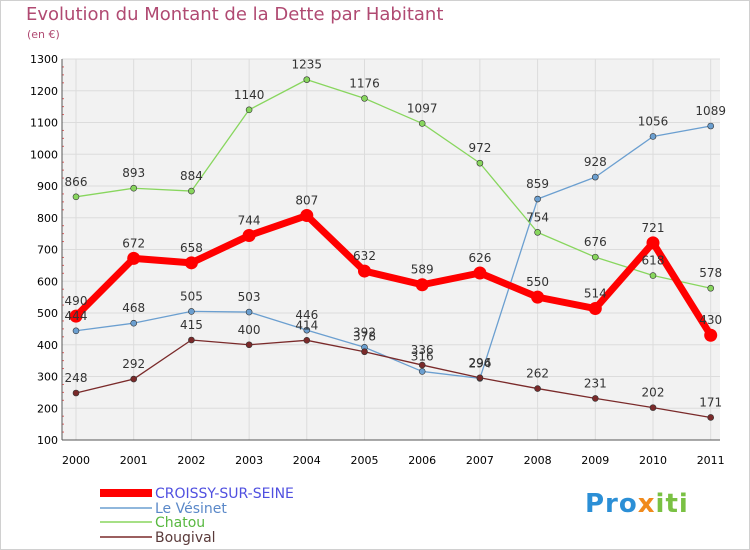 This screenshot has width=750, height=550. I want to click on legend-label: Chatou, so click(180, 523).